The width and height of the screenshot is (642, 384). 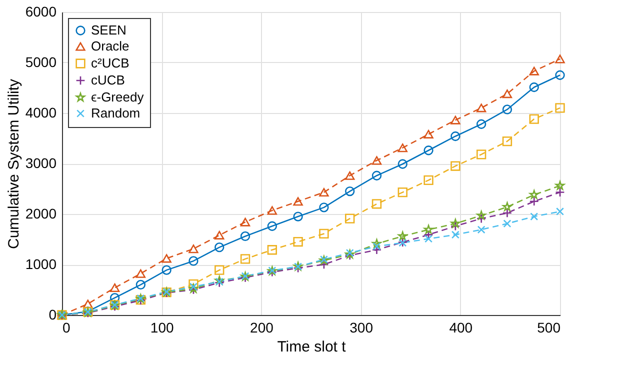 What do you see at coordinates (41, 214) in the screenshot?
I see `y-tick-label: 2000` at bounding box center [41, 214].